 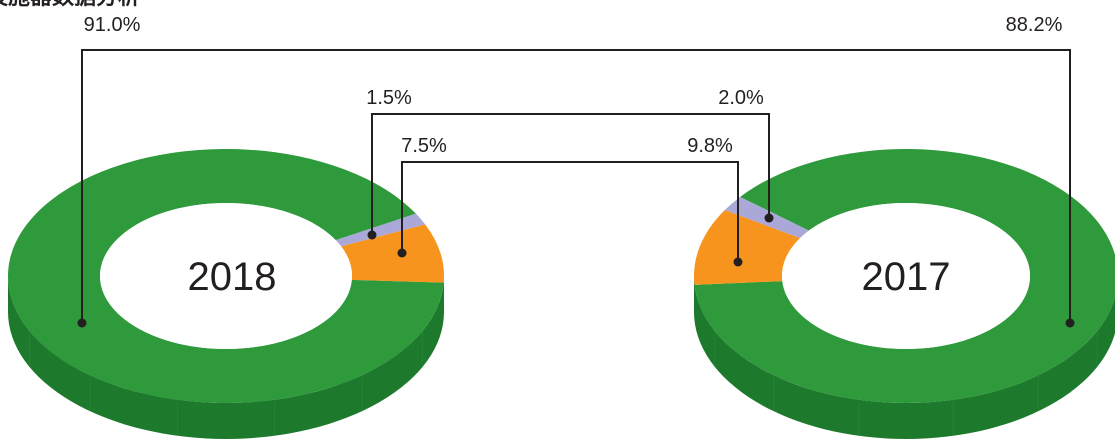 What do you see at coordinates (1034, 25) in the screenshot?
I see `label-2017-green: 88.2%` at bounding box center [1034, 25].